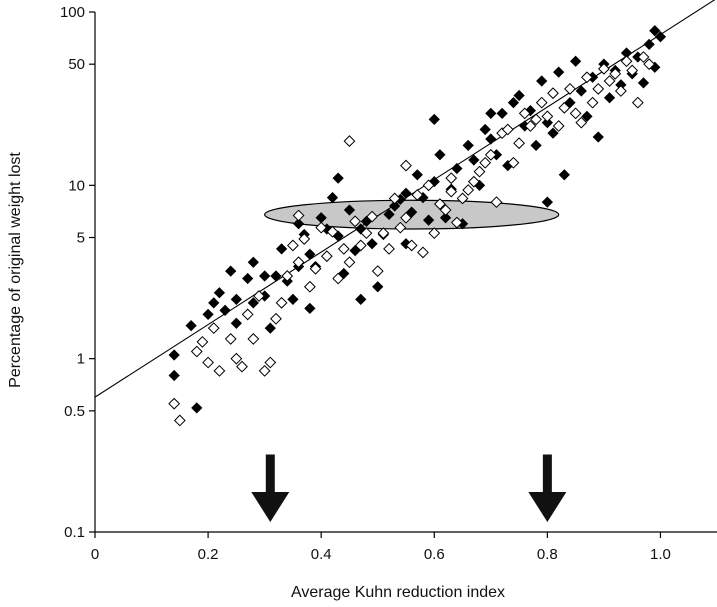 This screenshot has width=717, height=607. What do you see at coordinates (74, 532) in the screenshot?
I see `y-tick-label: 0.1` at bounding box center [74, 532].